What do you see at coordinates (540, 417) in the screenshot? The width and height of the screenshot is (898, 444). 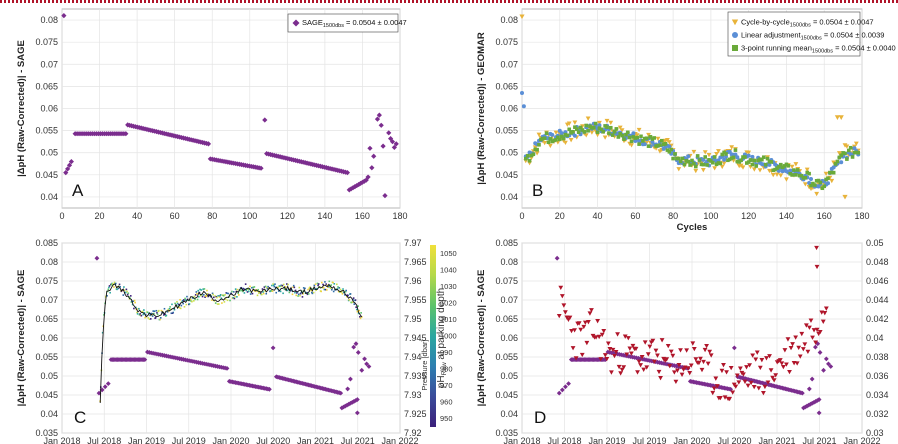 I see `panel-letter-d: D` at bounding box center [540, 417].